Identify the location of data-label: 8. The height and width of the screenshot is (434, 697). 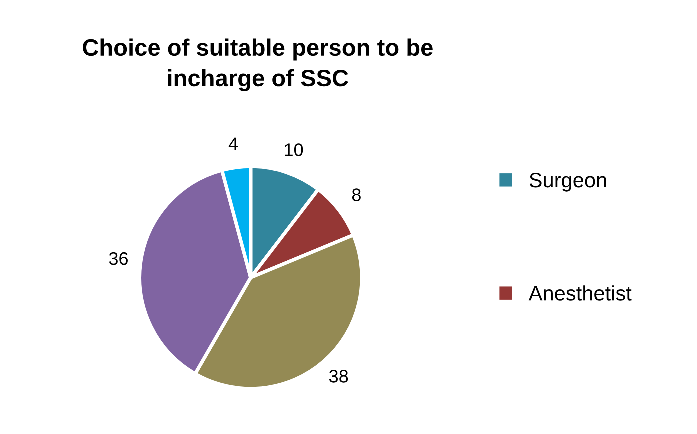
(356, 195).